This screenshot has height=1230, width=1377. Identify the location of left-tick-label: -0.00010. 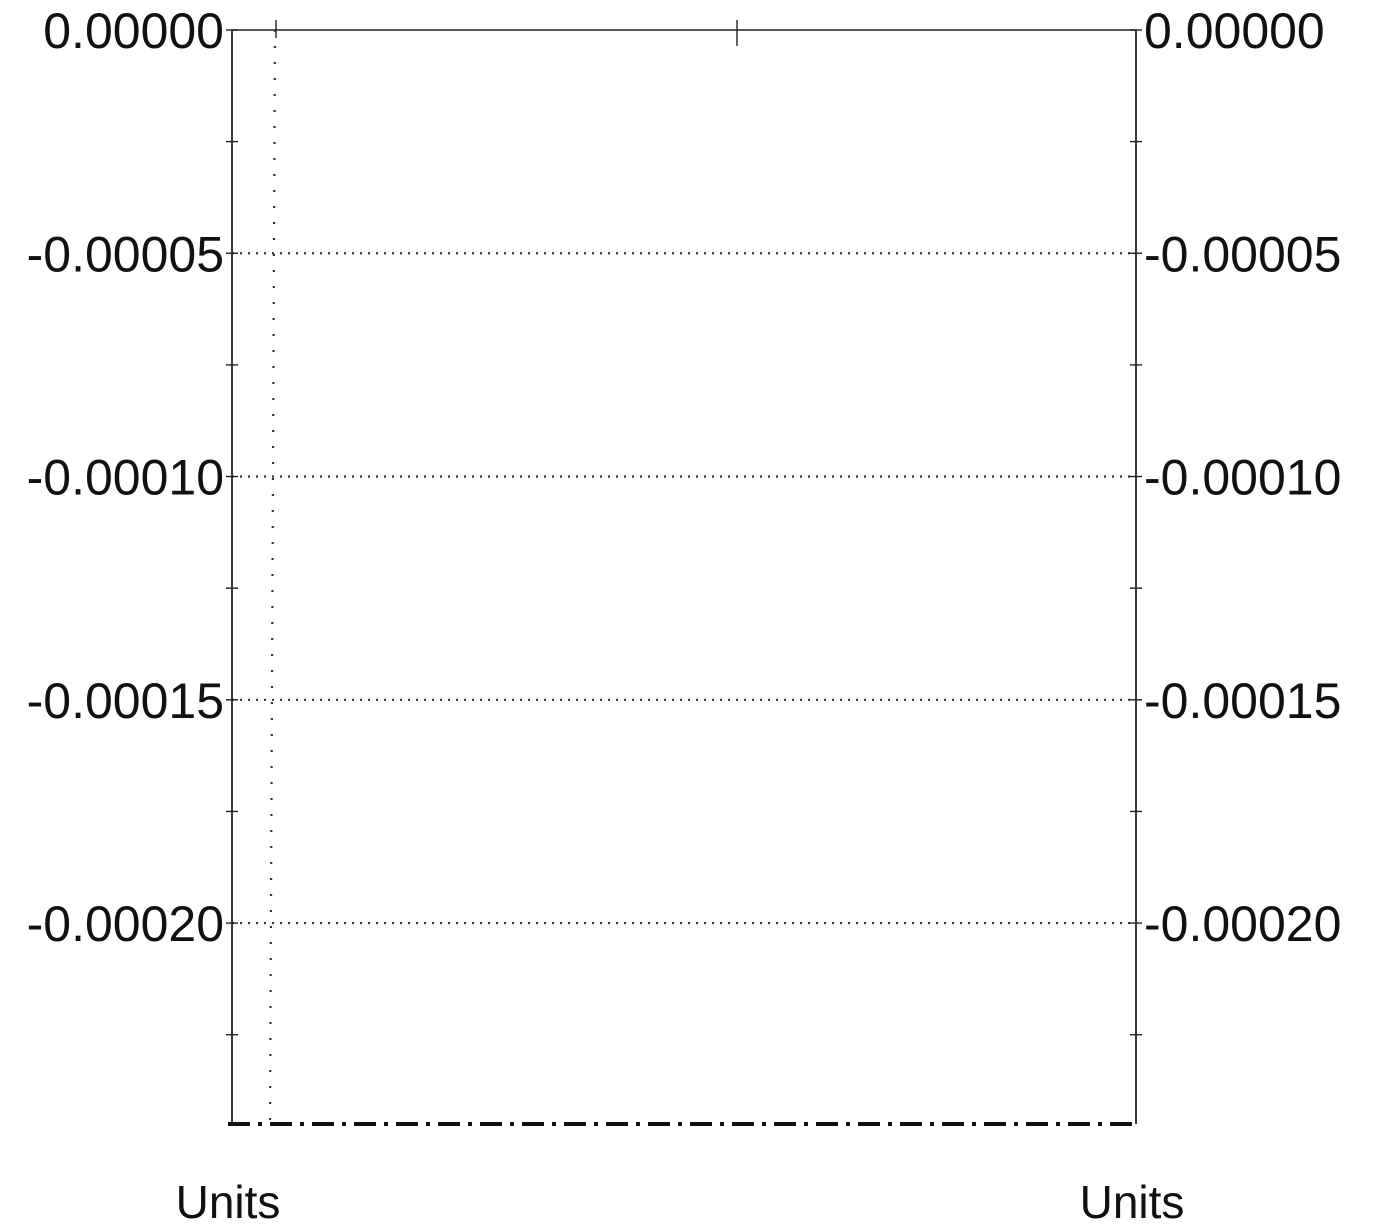
(125, 478).